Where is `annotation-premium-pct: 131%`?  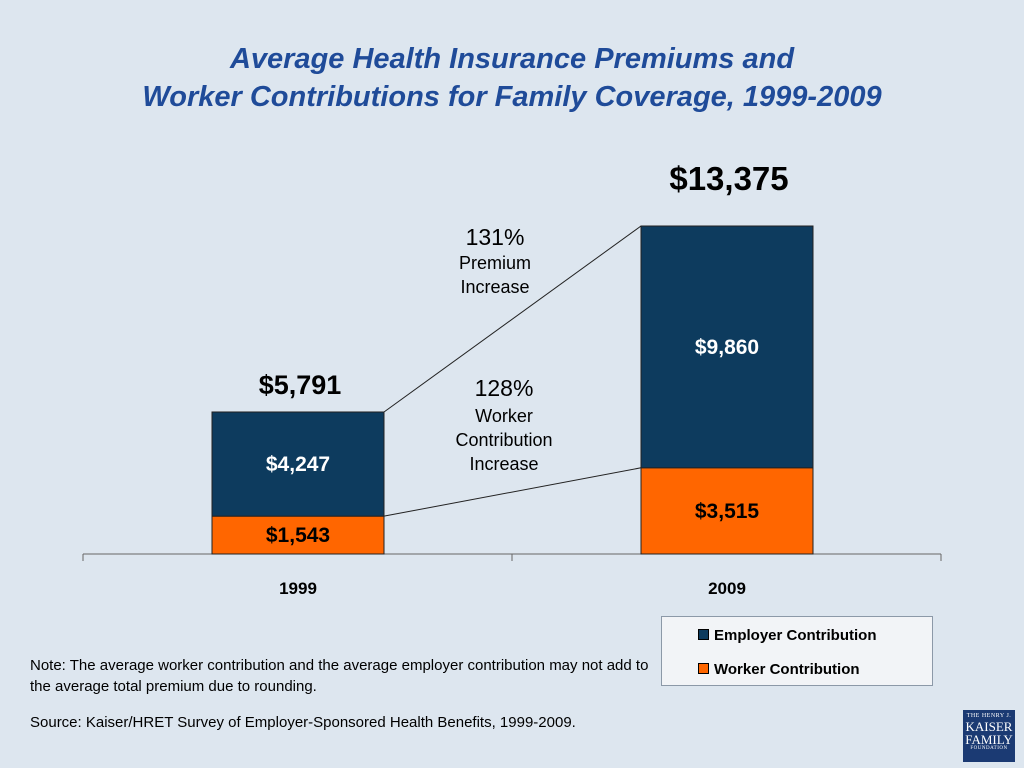 annotation-premium-pct: 131% is located at coordinates (495, 237).